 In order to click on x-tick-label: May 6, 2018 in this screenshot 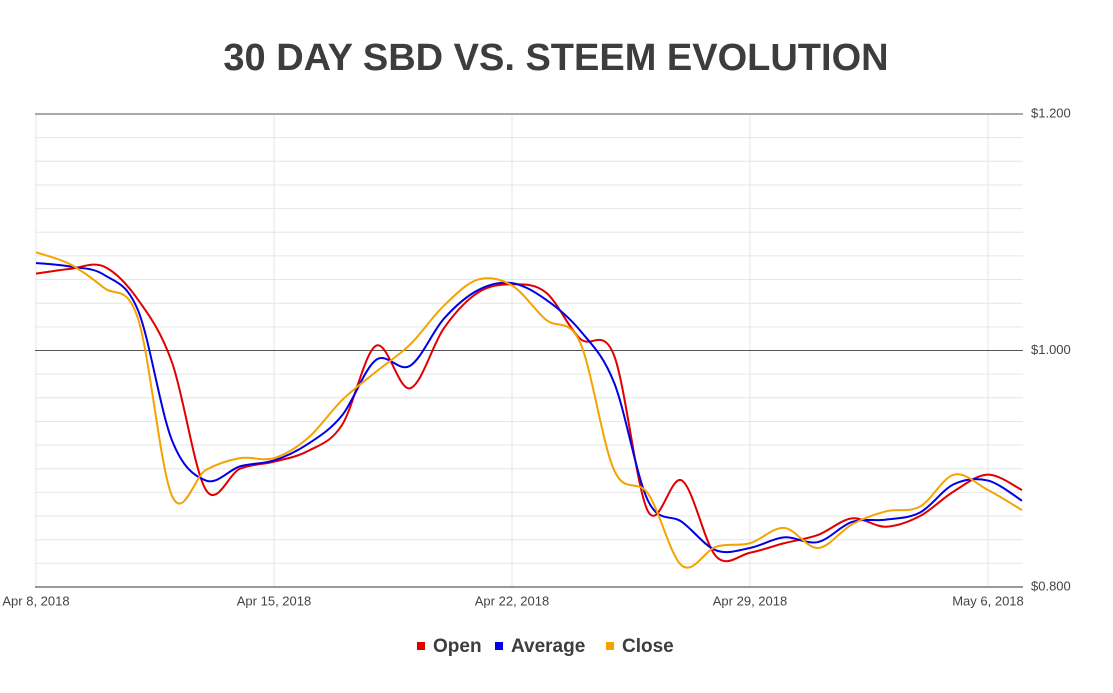, I will do `click(988, 600)`.